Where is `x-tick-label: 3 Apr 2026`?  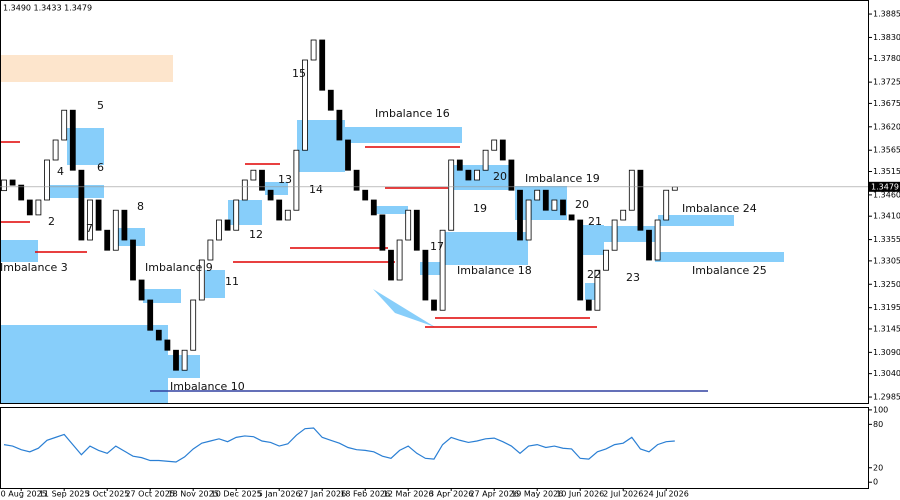
x-tick-label: 3 Apr 2026 is located at coordinates (451, 494).